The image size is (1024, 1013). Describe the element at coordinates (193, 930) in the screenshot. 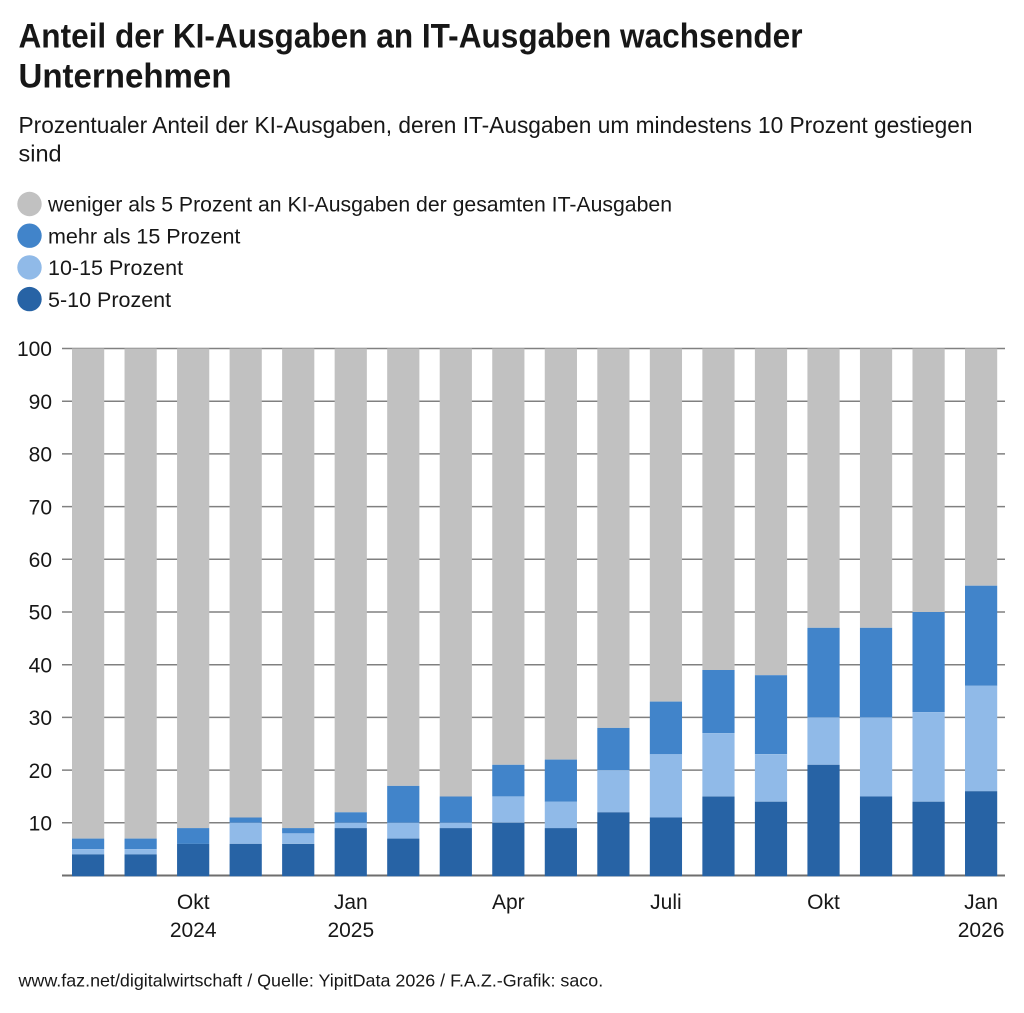

I see `svg-text: 2024` at that location.